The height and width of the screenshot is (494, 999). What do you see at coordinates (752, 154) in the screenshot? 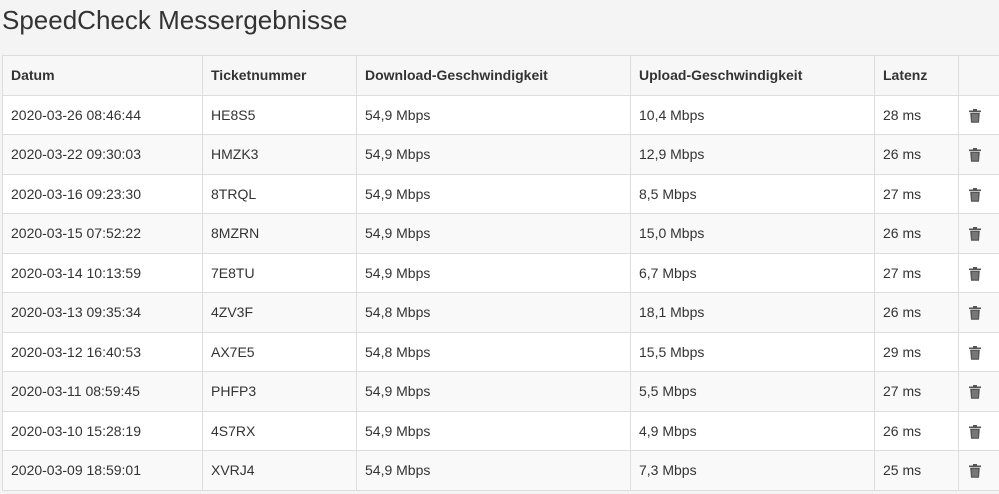
I see `cell-upload: 12,9 Mbps` at bounding box center [752, 154].